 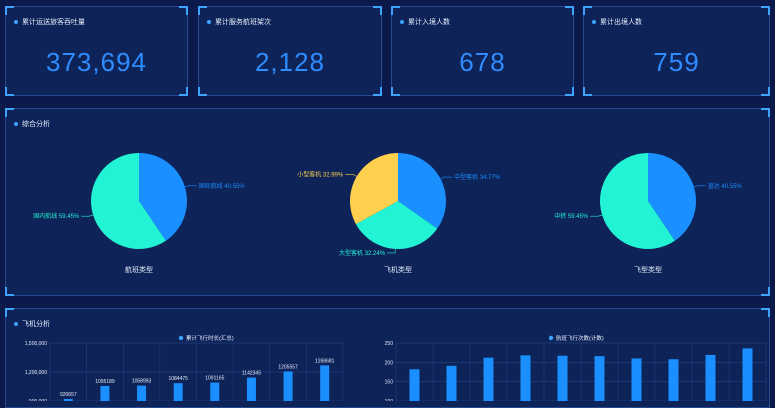 What do you see at coordinates (142, 382) in the screenshot?
I see `bar-value-label: 1058993` at bounding box center [142, 382].